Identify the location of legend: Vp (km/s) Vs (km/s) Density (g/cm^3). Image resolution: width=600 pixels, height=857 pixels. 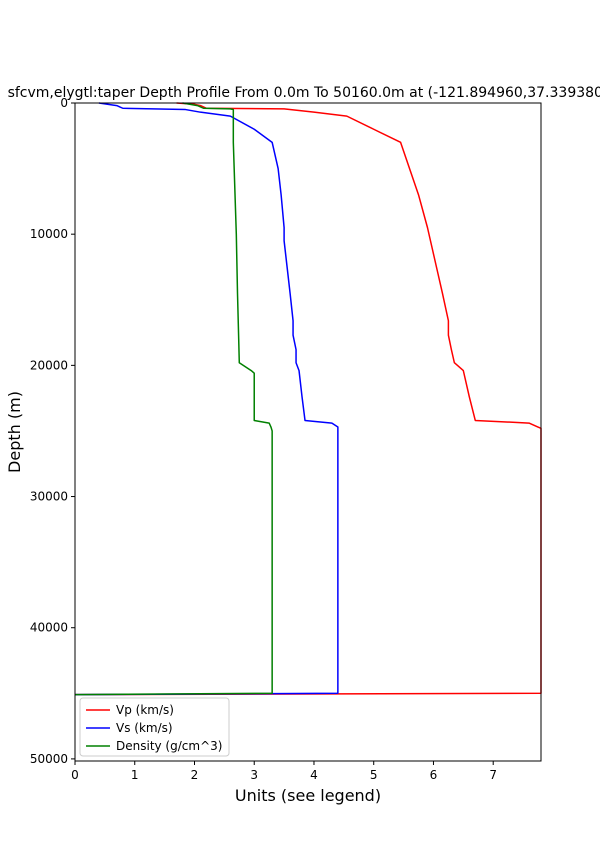
(154, 727).